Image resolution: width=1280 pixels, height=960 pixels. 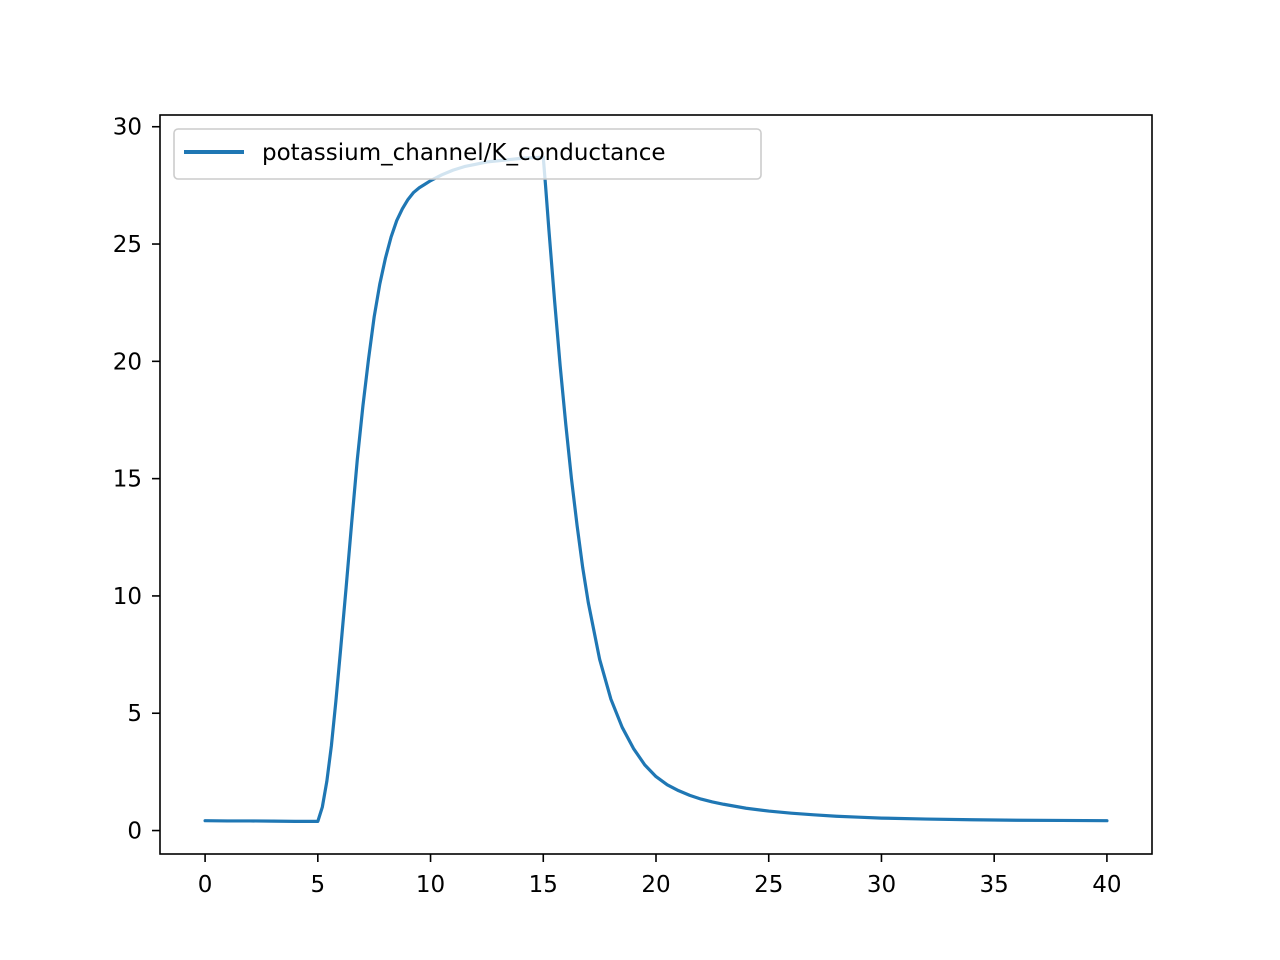 I want to click on legend: potassium_channel/K_conductance, so click(x=467, y=154).